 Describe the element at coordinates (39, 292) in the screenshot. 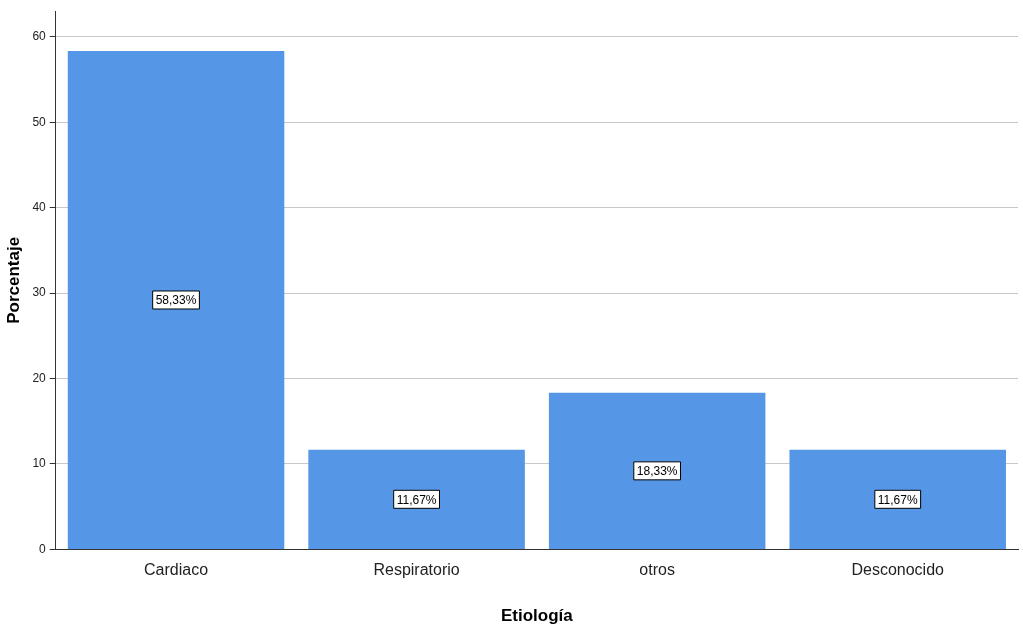

I see `y-tick-label: 30` at that location.